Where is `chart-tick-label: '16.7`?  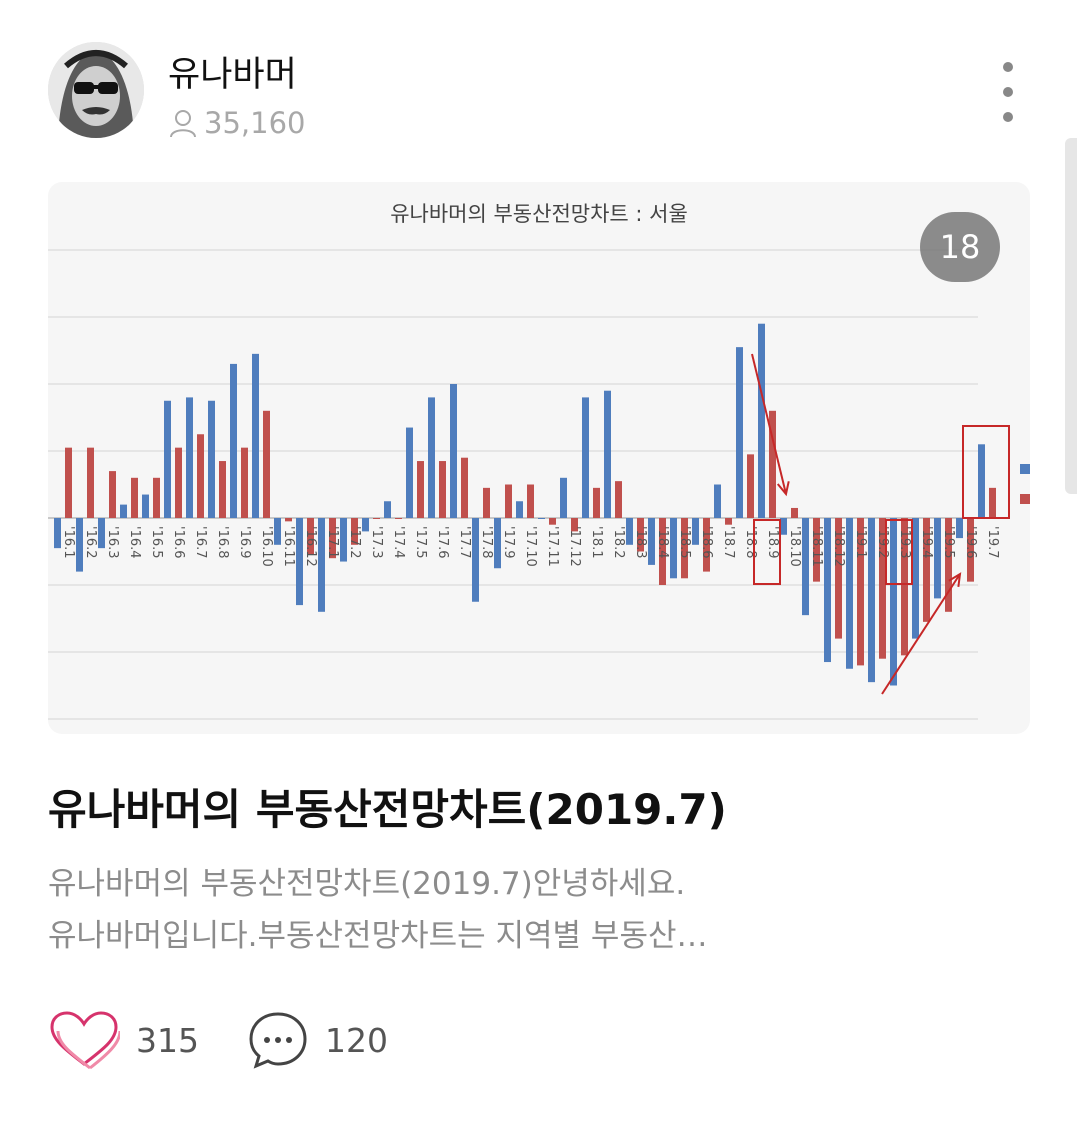 chart-tick-label: '16.7 is located at coordinates (200, 542).